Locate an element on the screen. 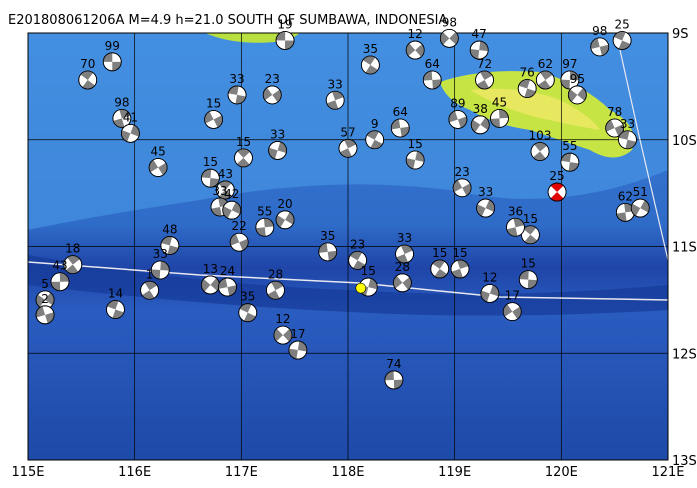  x-tick-label: 116E is located at coordinates (134, 472).